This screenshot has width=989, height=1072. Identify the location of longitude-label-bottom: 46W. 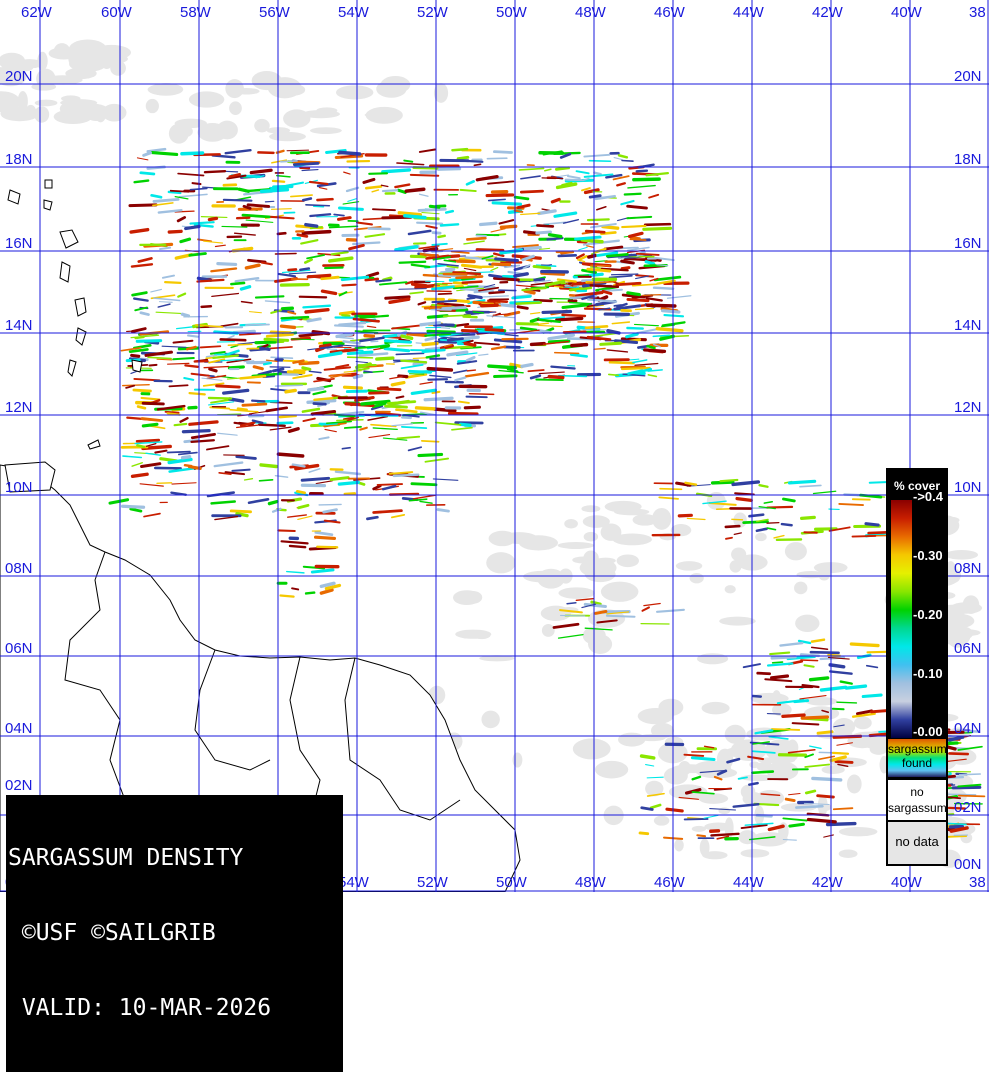
(669, 882).